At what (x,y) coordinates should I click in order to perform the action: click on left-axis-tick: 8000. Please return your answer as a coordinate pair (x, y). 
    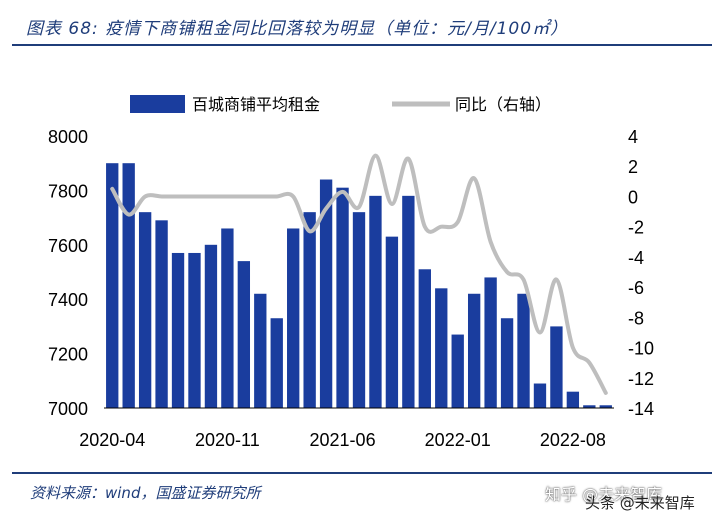
    Looking at the image, I should click on (68, 137).